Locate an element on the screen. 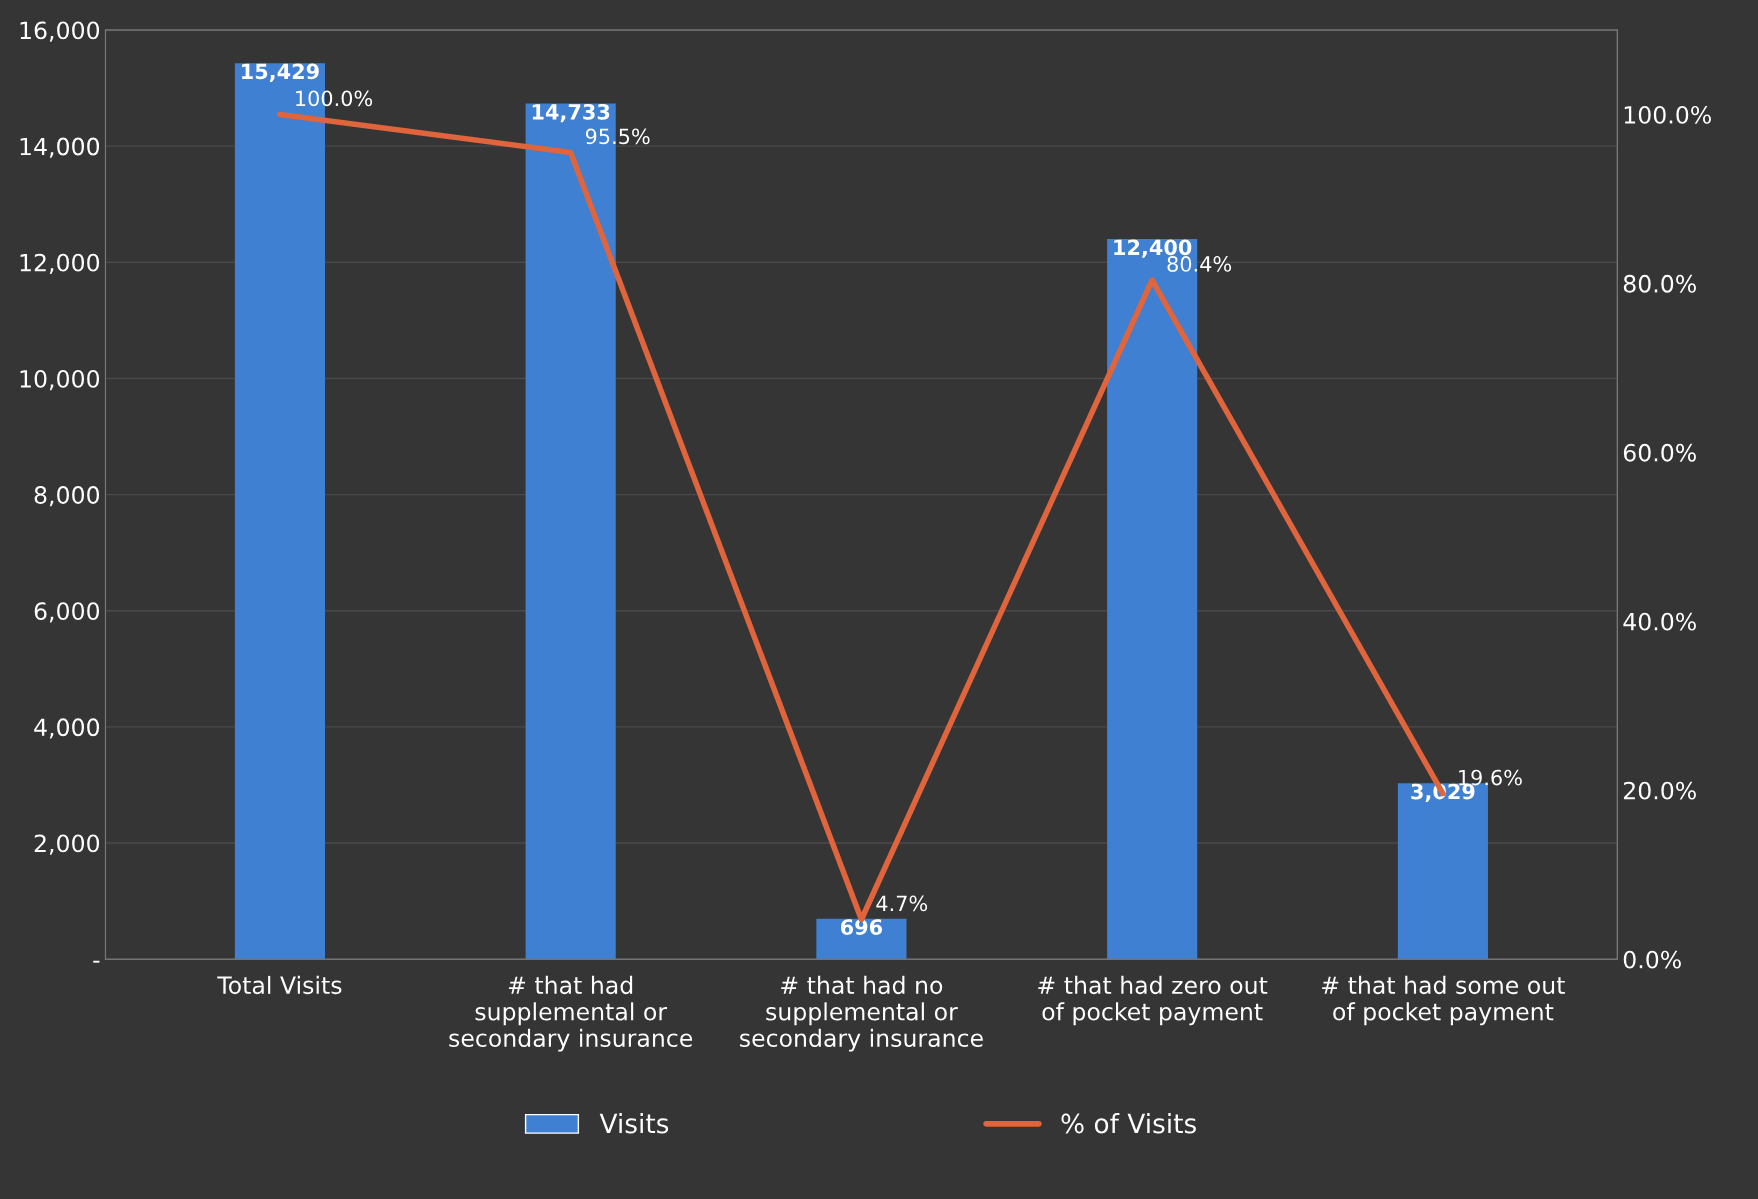 The width and height of the screenshot is (1758, 1199). y-tick-label: 16,000 is located at coordinates (60, 31).